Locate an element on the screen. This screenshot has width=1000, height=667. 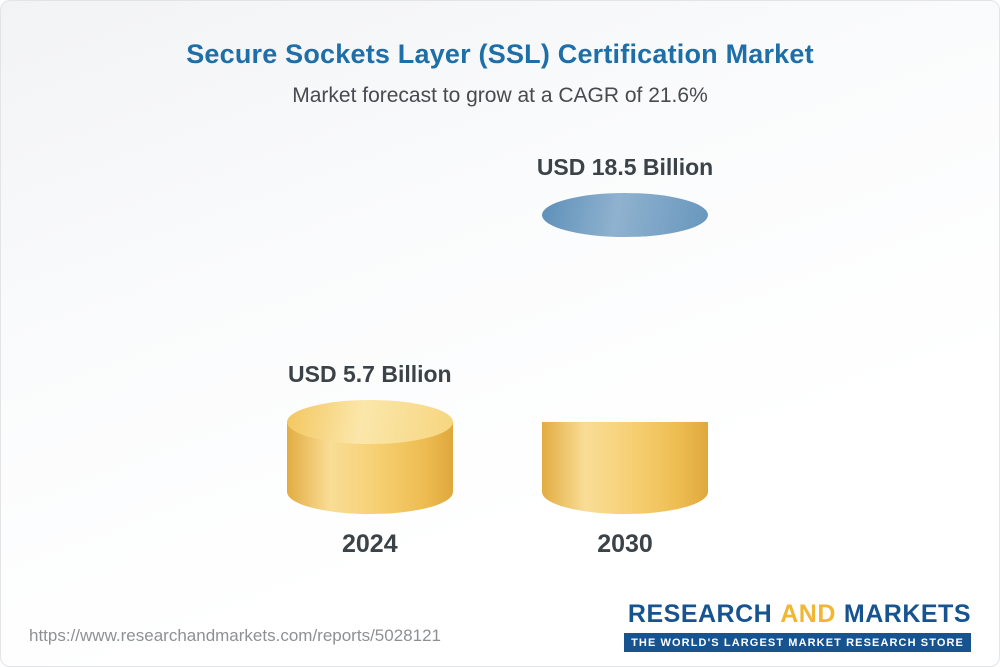
logo-word-markets: MARKETS is located at coordinates (907, 614).